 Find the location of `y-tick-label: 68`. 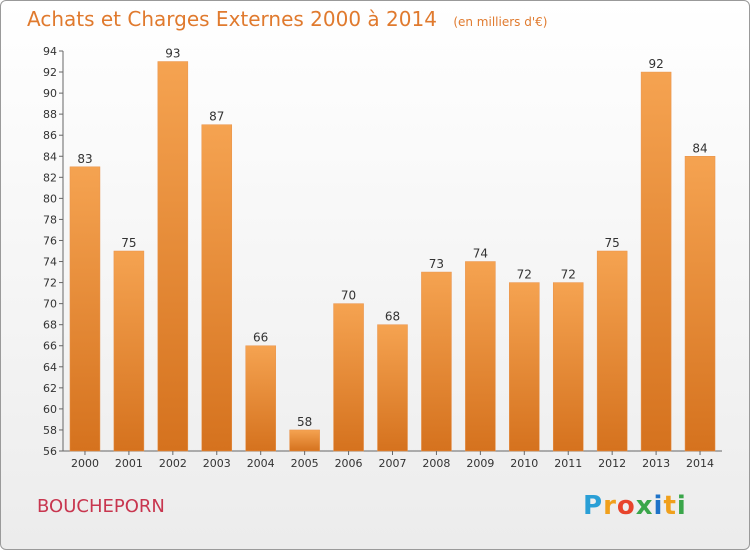

y-tick-label: 68 is located at coordinates (50, 325).